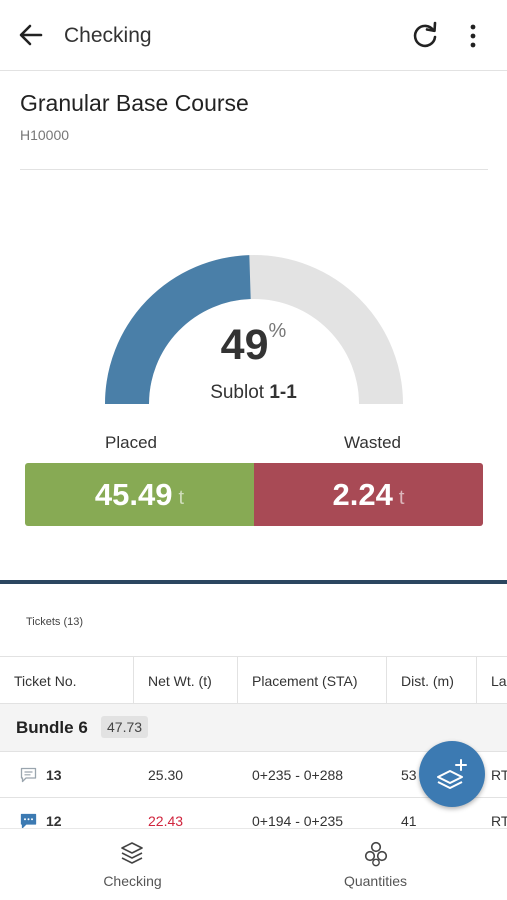  I want to click on page-title: Checking, so click(108, 35).